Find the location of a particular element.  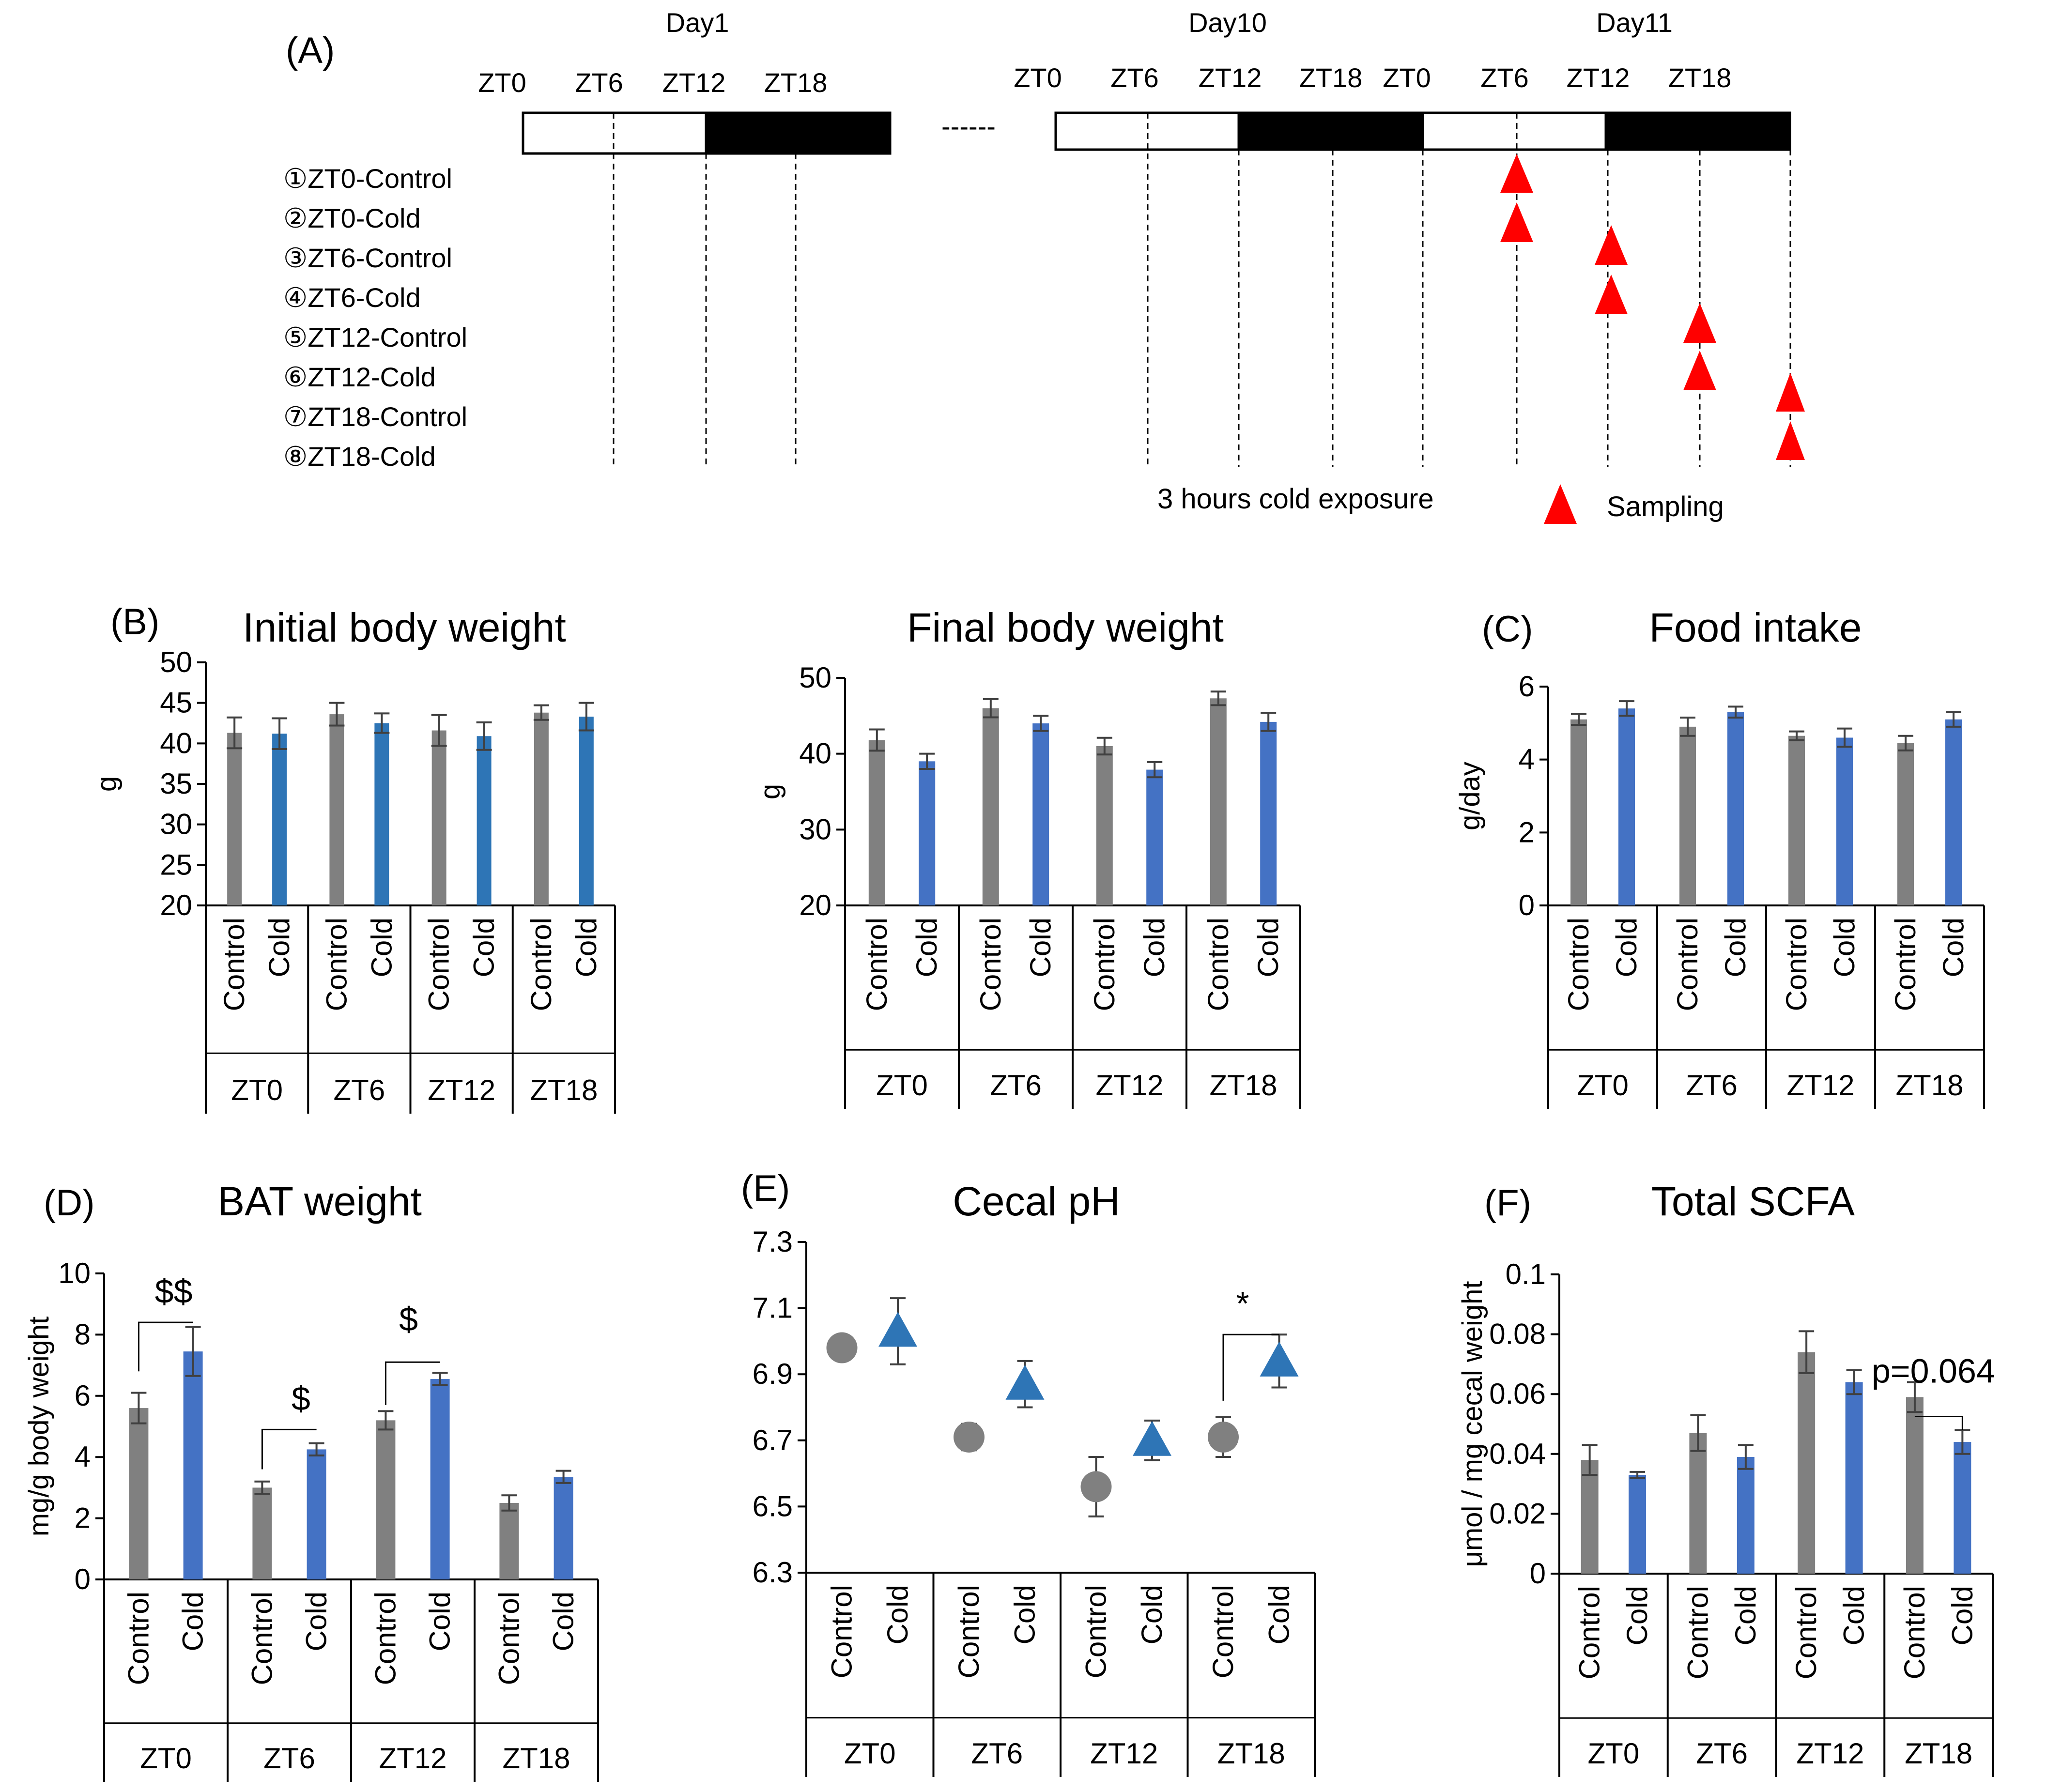

chart-title: Initial body weight is located at coordinates (404, 627).